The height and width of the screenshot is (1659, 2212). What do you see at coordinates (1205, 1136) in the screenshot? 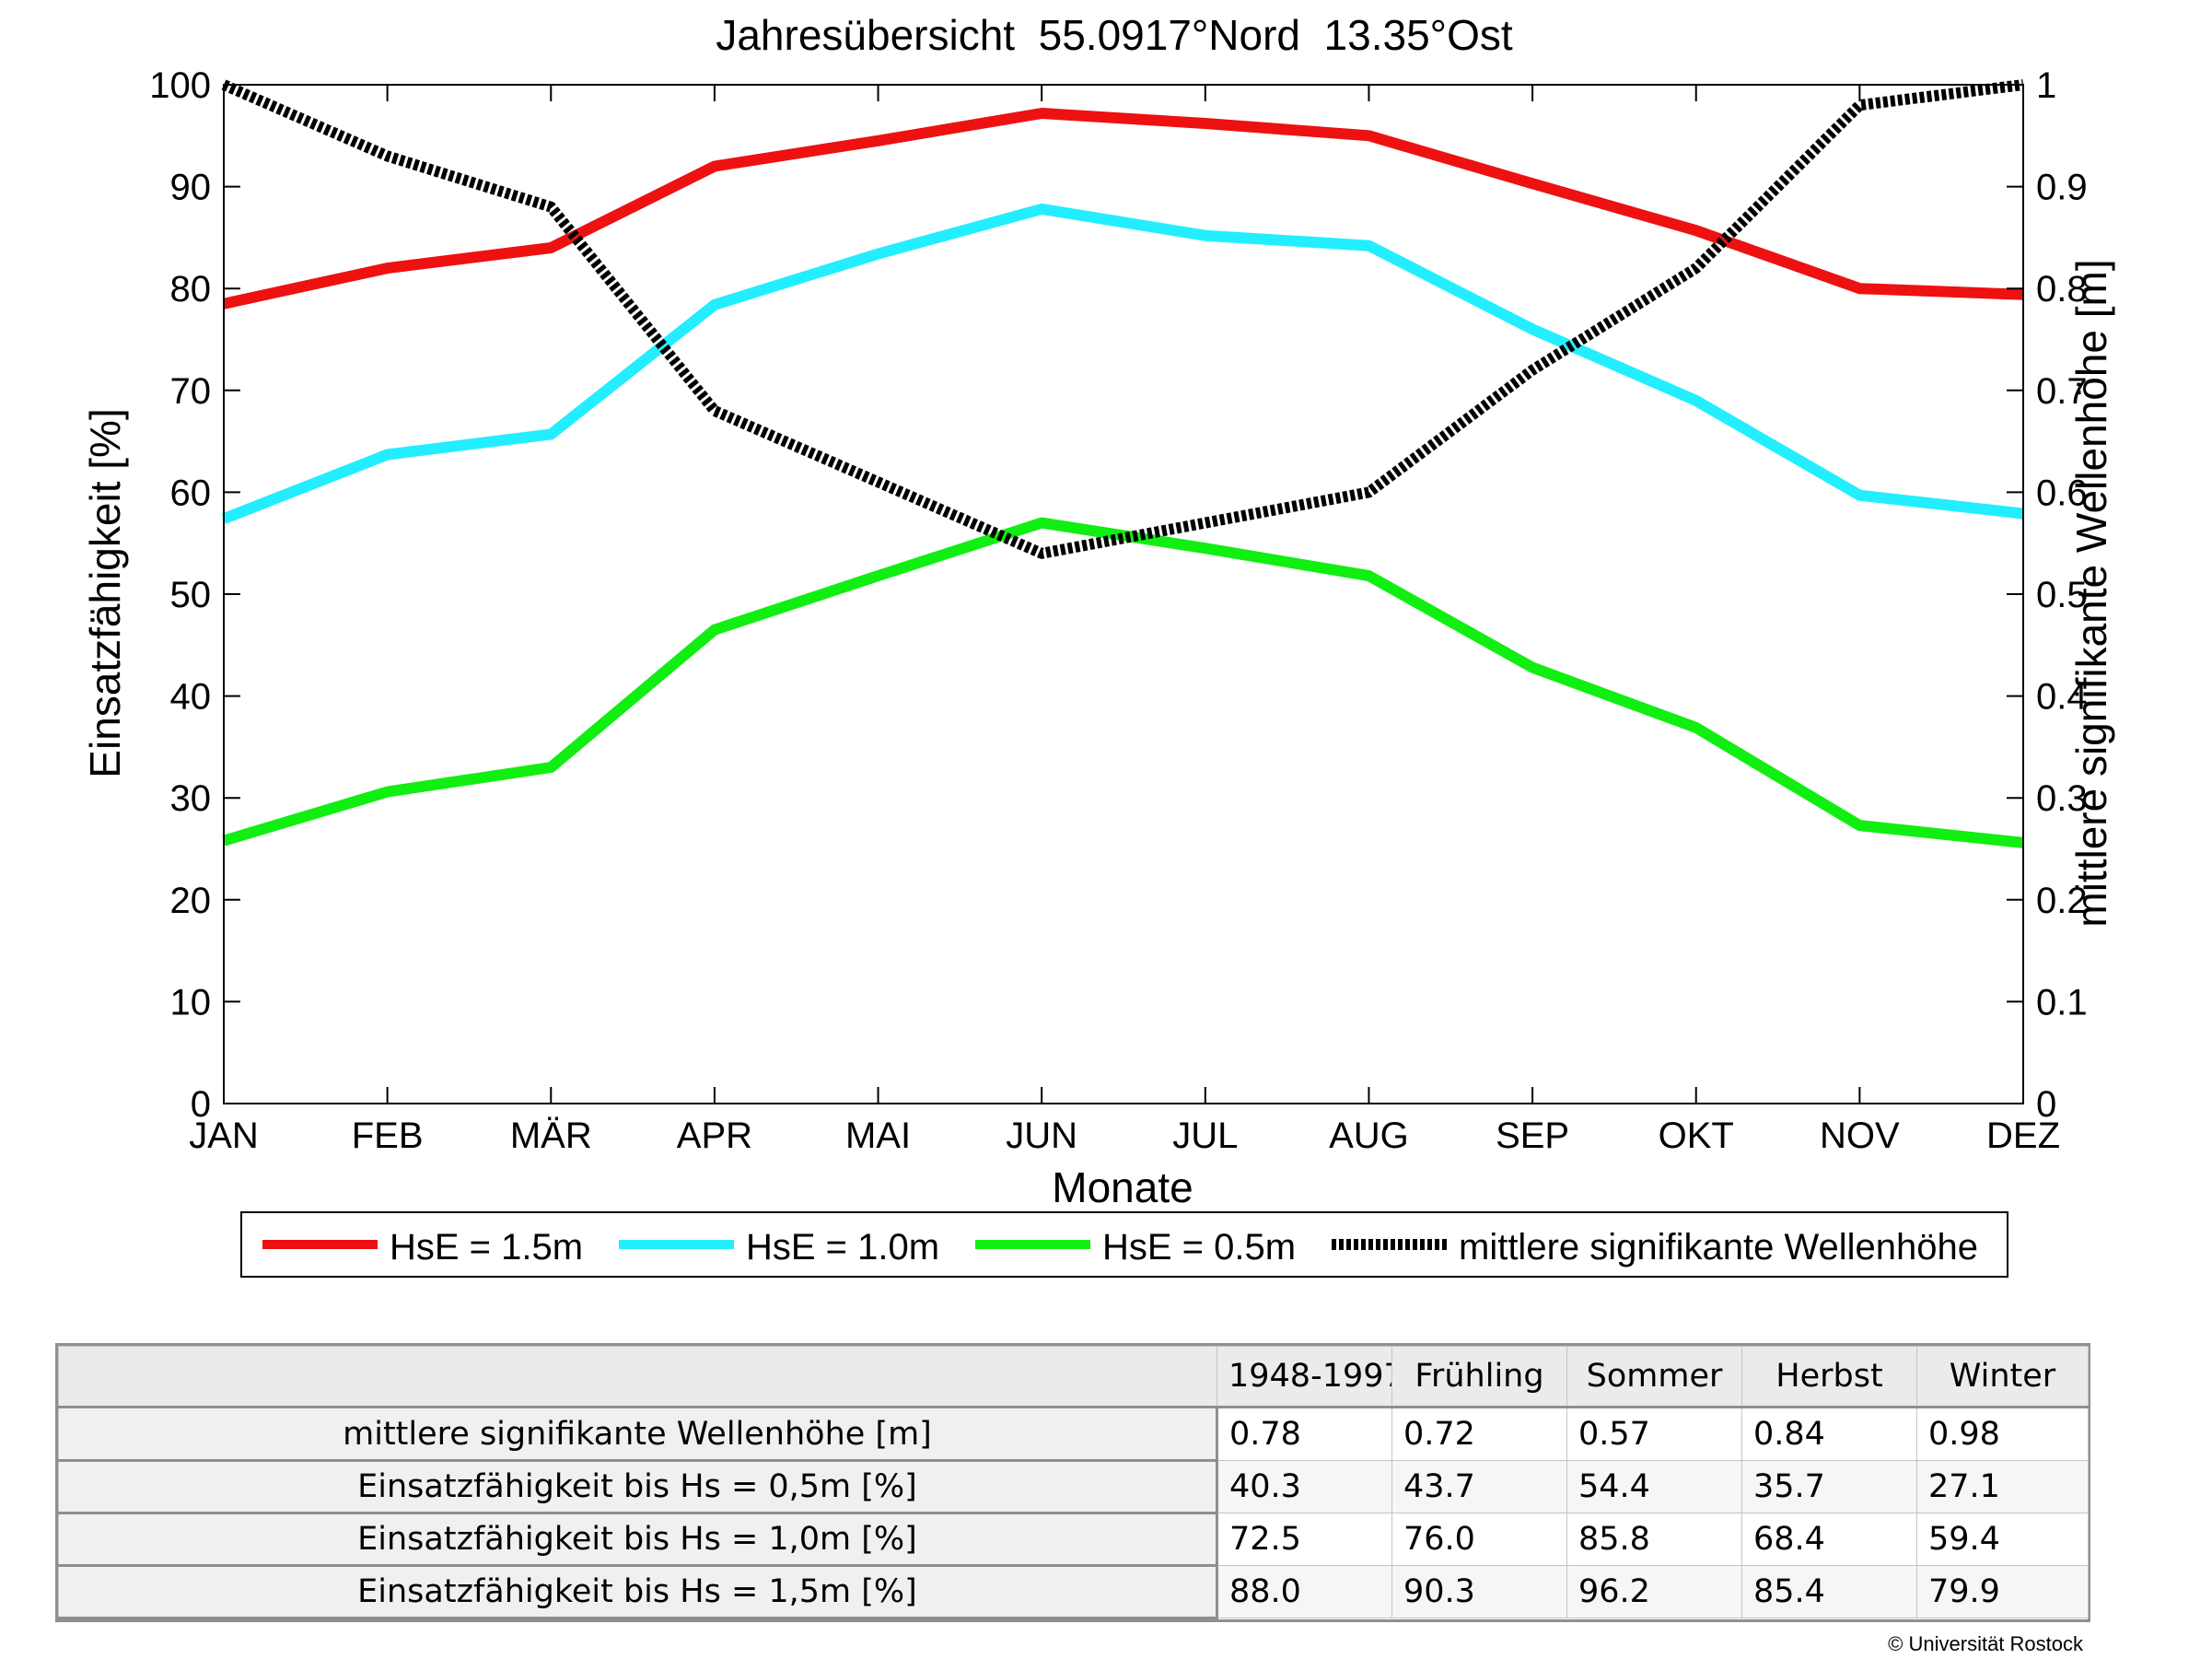
I see `x-tick-label: JUL` at bounding box center [1205, 1136].